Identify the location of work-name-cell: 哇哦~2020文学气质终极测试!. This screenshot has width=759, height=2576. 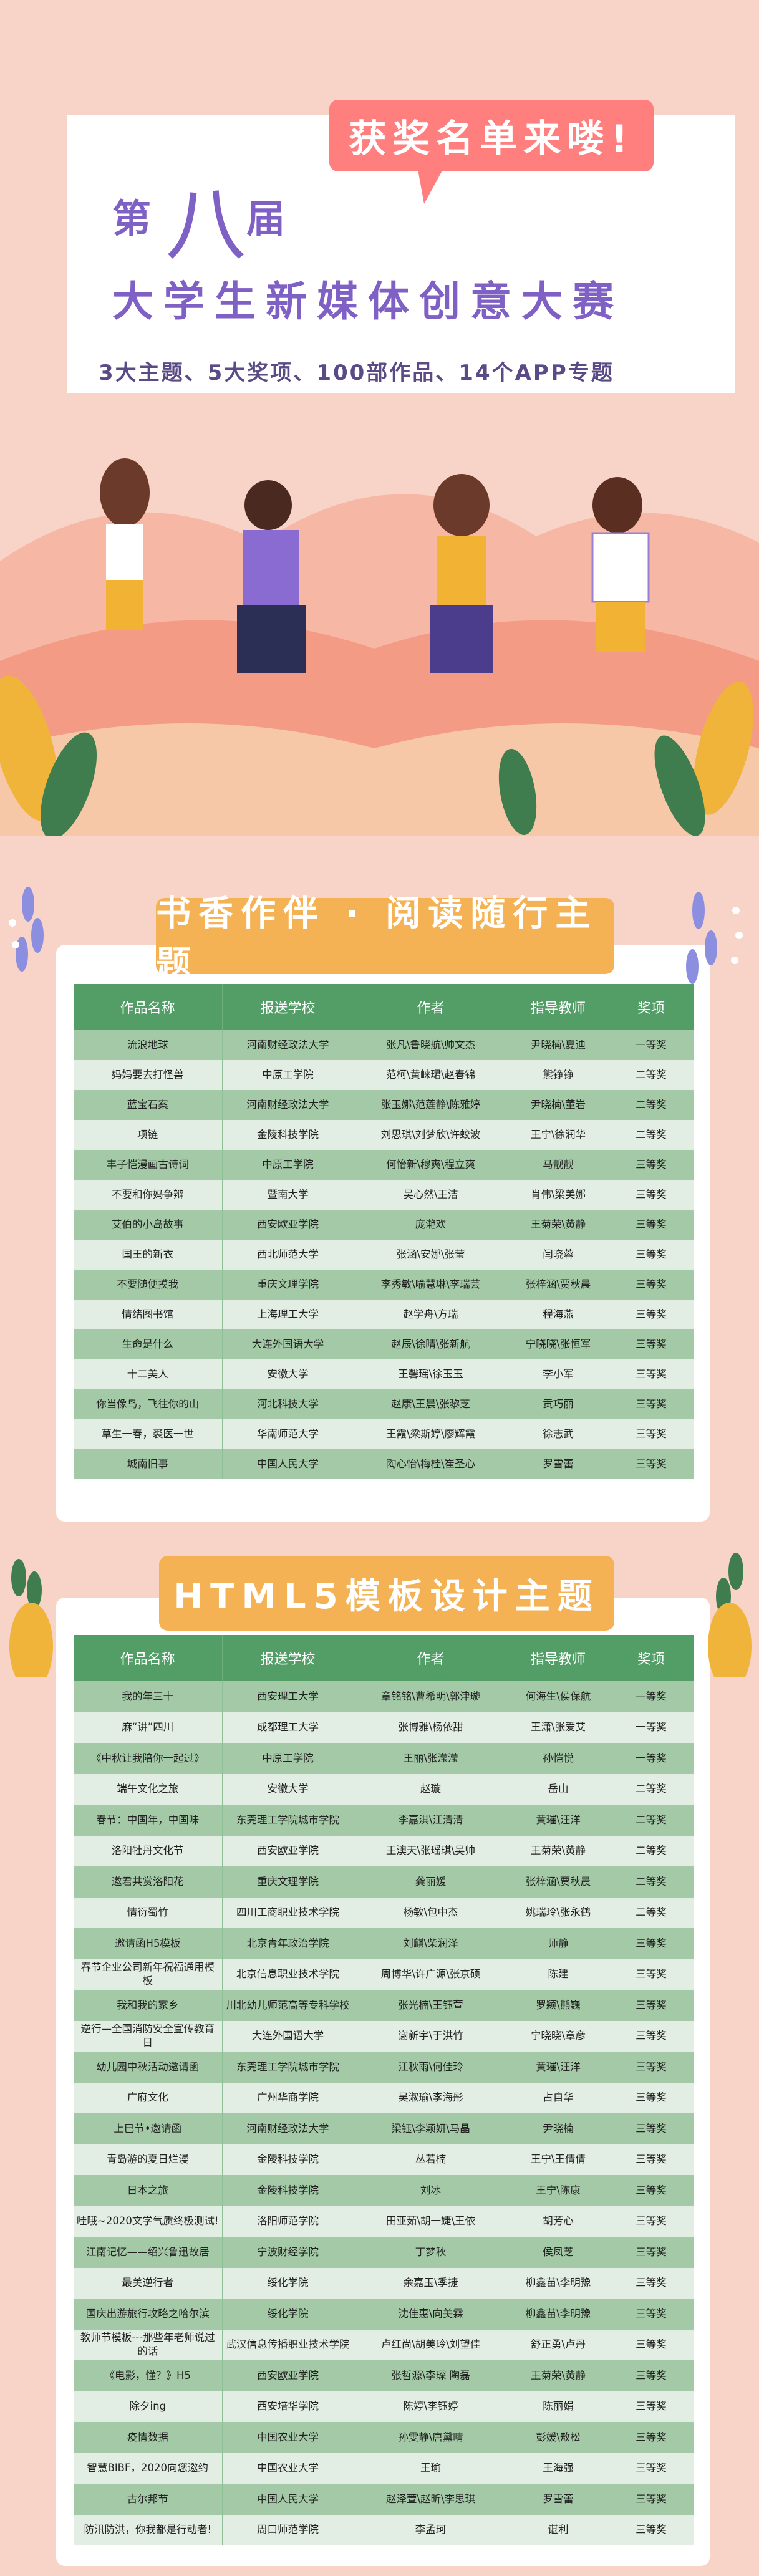
(148, 2221).